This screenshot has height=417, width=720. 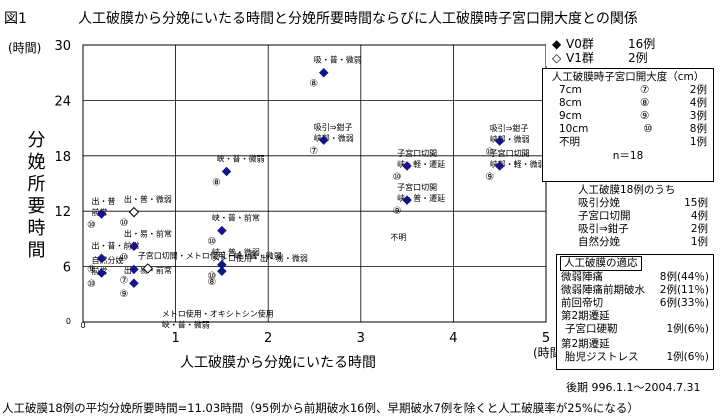 What do you see at coordinates (698, 103) in the screenshot?
I see `dilation-row-count: 4例` at bounding box center [698, 103].